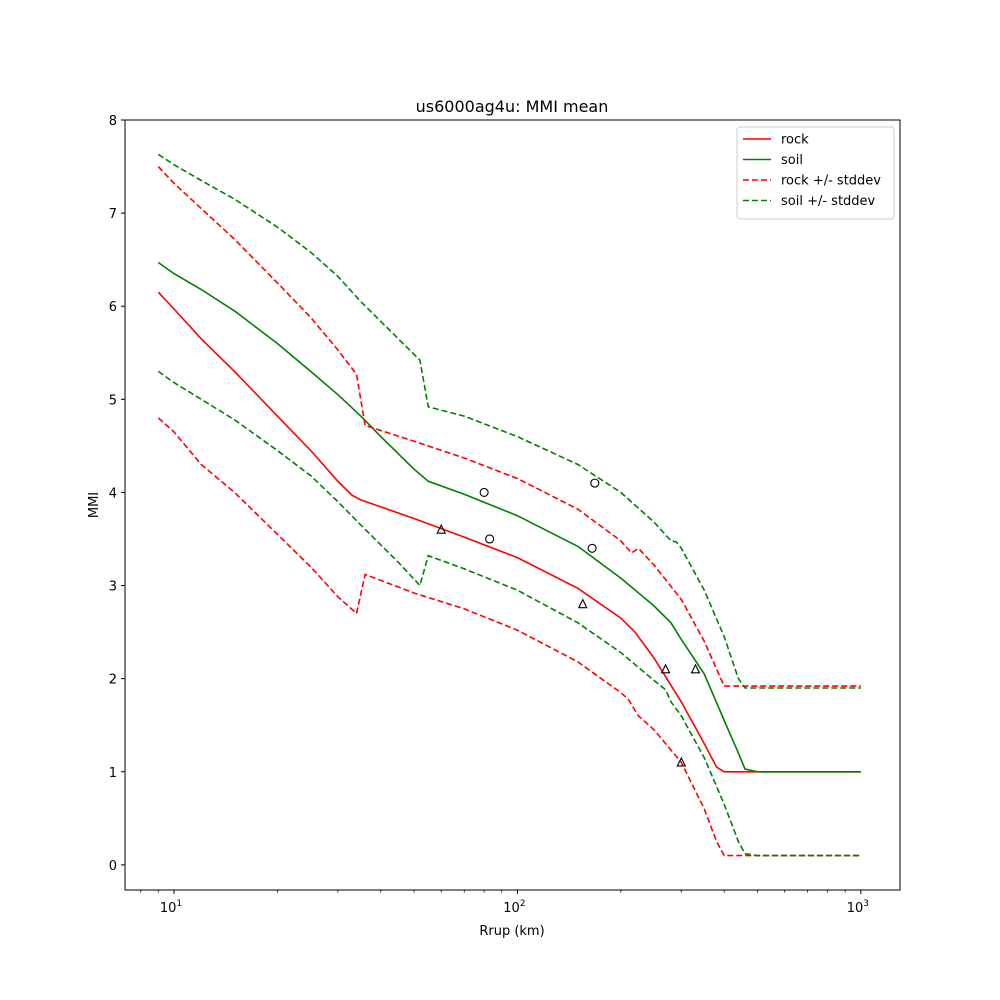  I want to click on legend: rock soil rock +/- stddev soil +/- stddev, so click(815, 173).